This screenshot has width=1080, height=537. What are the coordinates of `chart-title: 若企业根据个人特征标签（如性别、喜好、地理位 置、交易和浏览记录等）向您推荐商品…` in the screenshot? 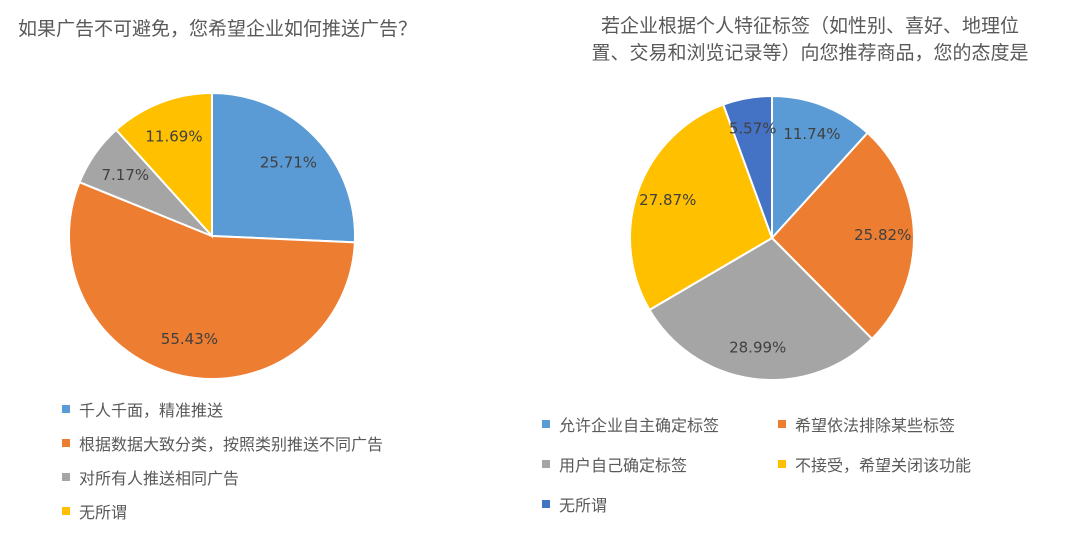 It's located at (810, 40).